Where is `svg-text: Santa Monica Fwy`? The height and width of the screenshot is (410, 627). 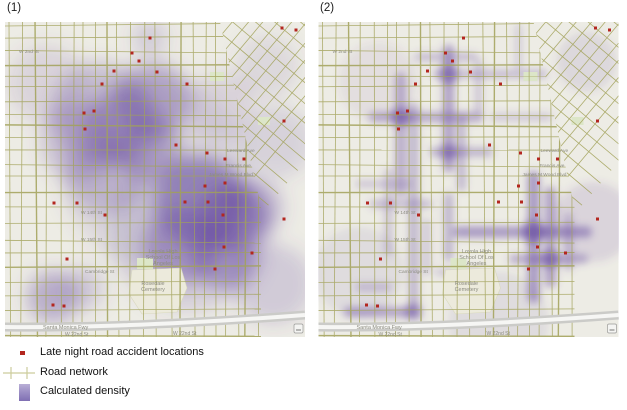
svg-text: Santa Monica Fwy is located at coordinates (65, 328).